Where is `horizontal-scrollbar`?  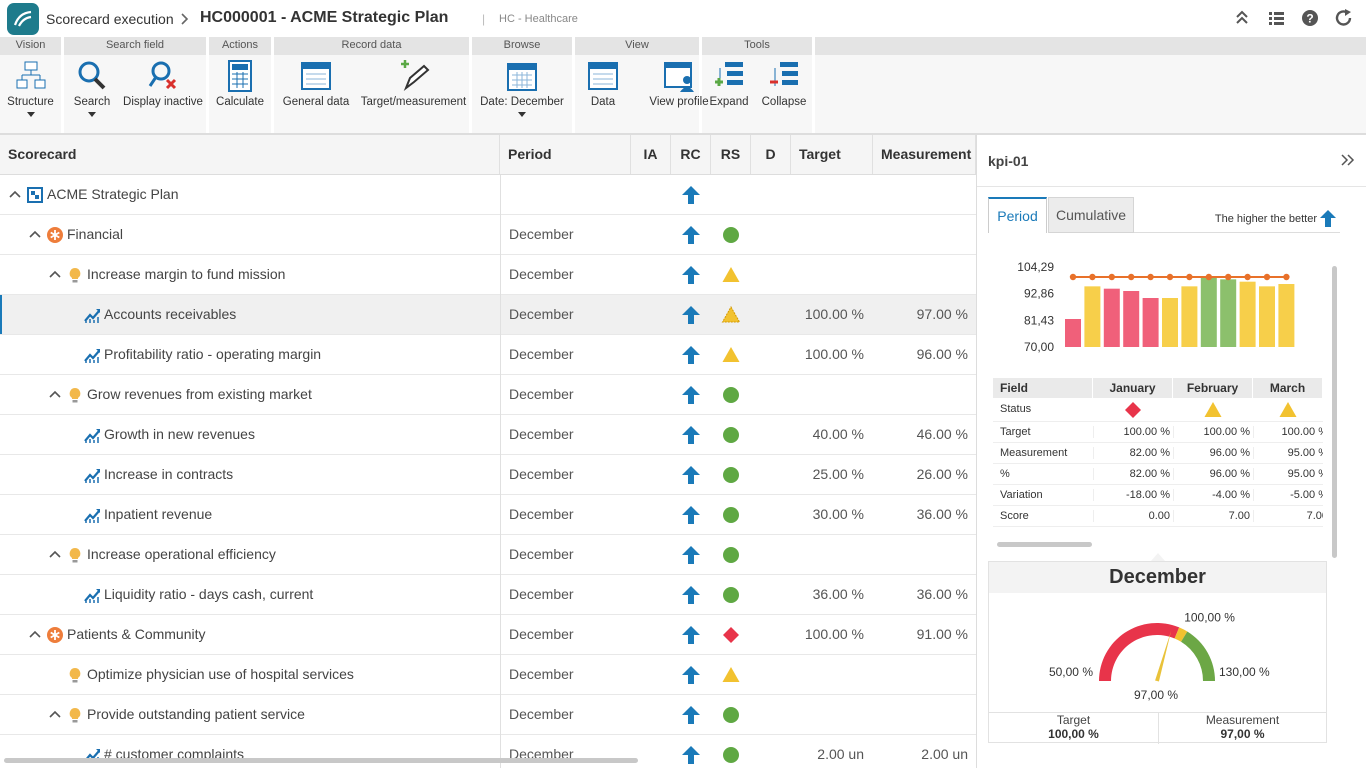 horizontal-scrollbar is located at coordinates (321, 760).